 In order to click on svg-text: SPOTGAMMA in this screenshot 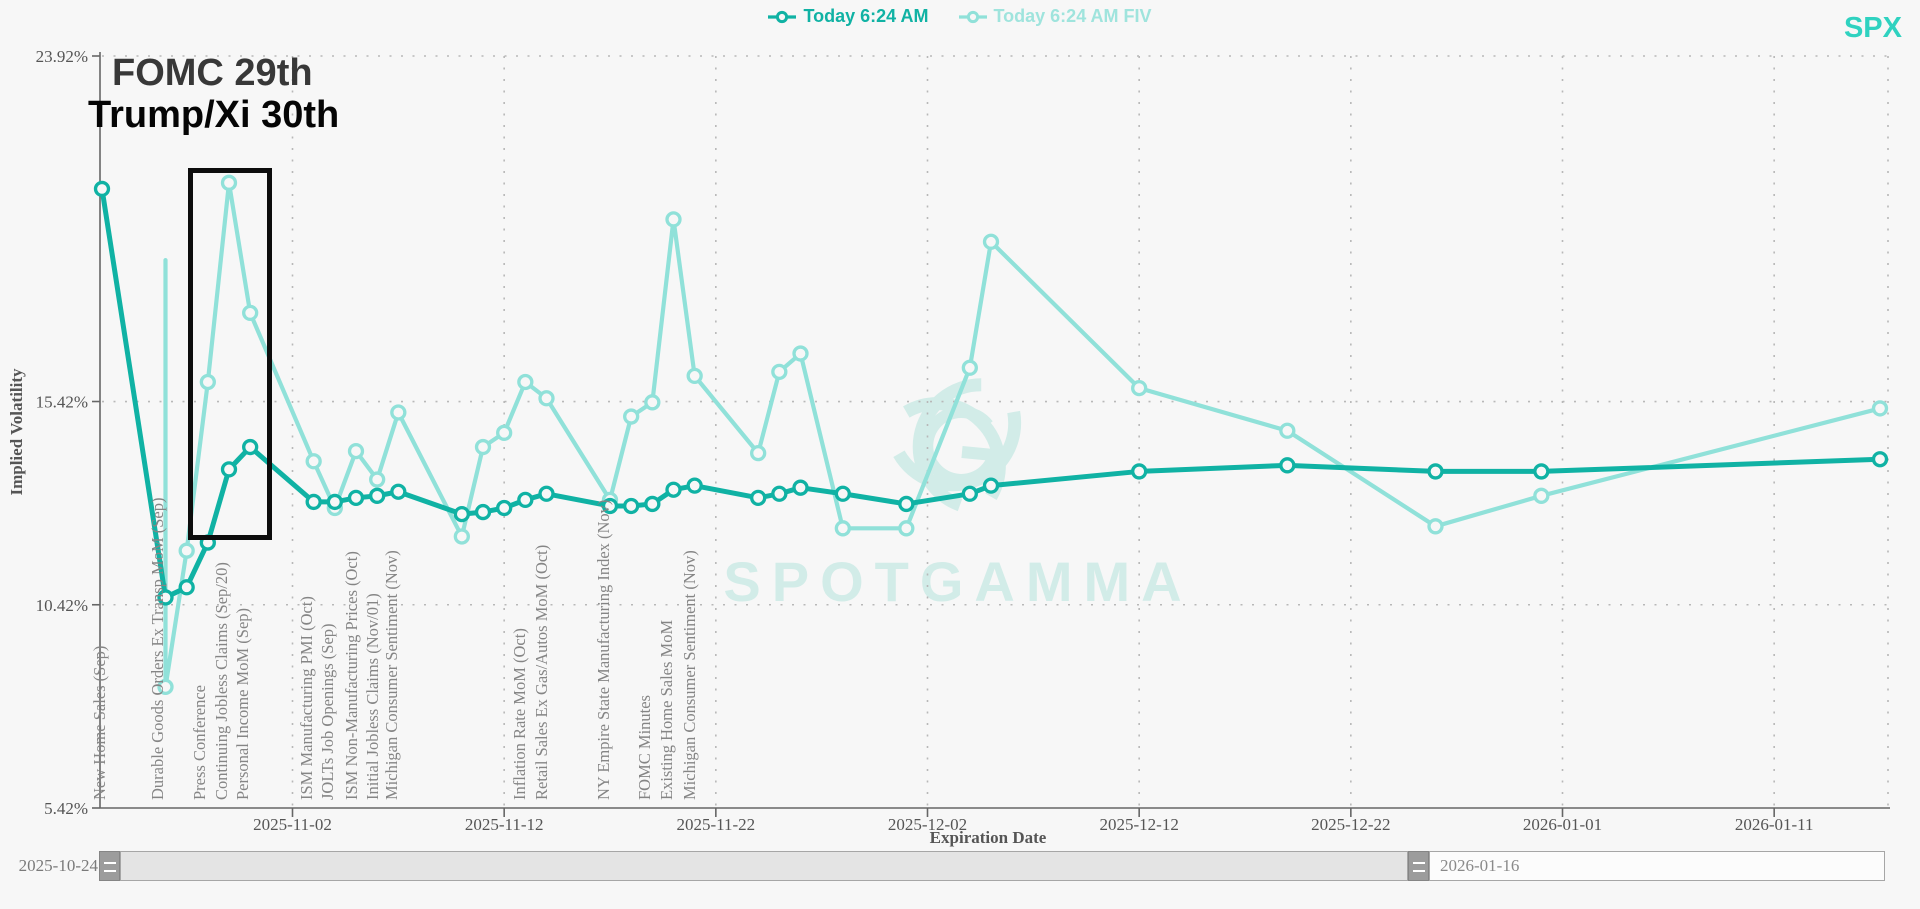, I will do `click(957, 581)`.